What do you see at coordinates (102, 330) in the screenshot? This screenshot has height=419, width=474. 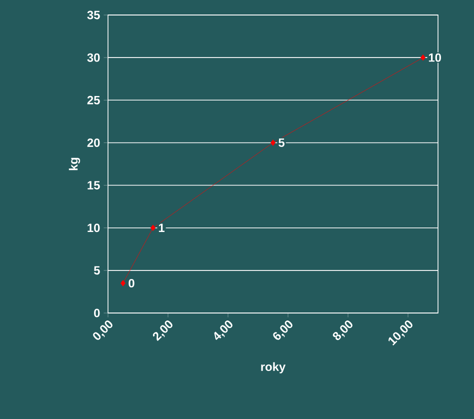 I see `x-tick-label: 0,00` at bounding box center [102, 330].